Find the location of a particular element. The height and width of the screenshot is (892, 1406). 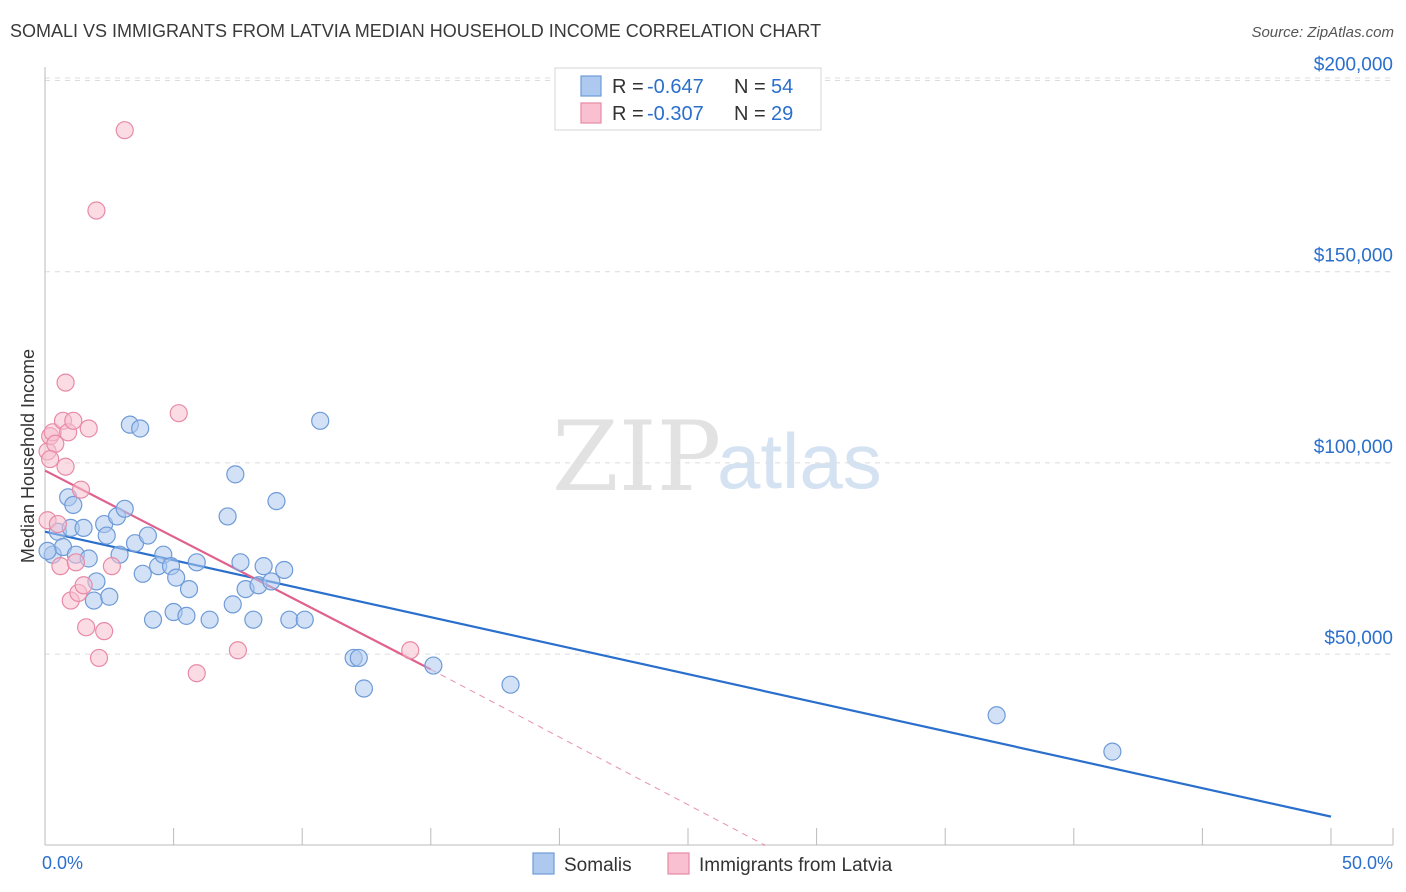

legend-n-label-1: N = is located at coordinates (750, 87).